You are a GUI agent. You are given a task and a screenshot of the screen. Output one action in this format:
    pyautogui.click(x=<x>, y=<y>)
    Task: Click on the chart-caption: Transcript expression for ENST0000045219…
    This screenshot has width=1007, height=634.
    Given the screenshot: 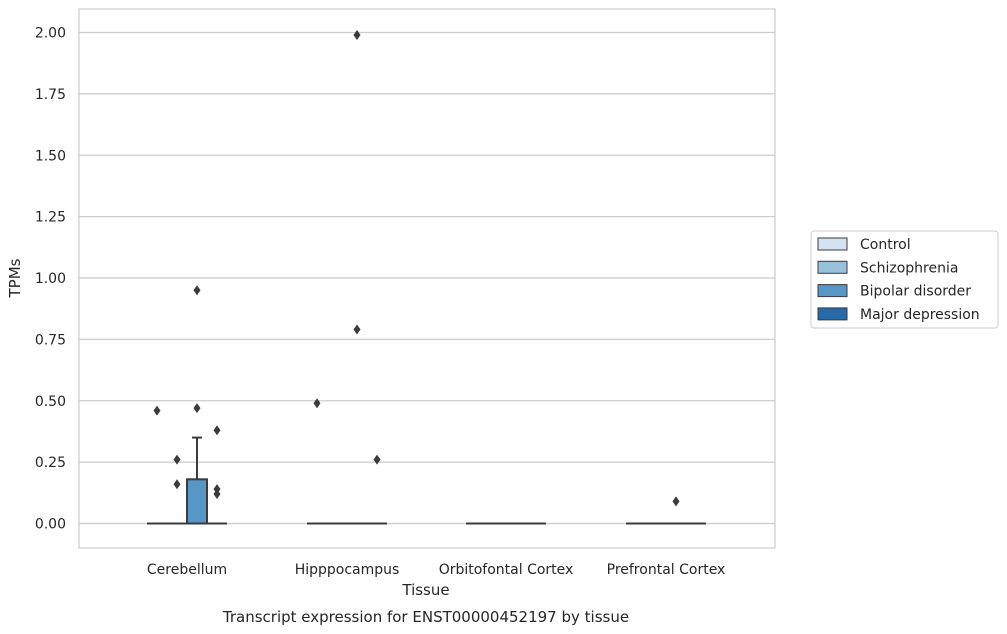 What is the action you would take?
    pyautogui.click(x=425, y=617)
    